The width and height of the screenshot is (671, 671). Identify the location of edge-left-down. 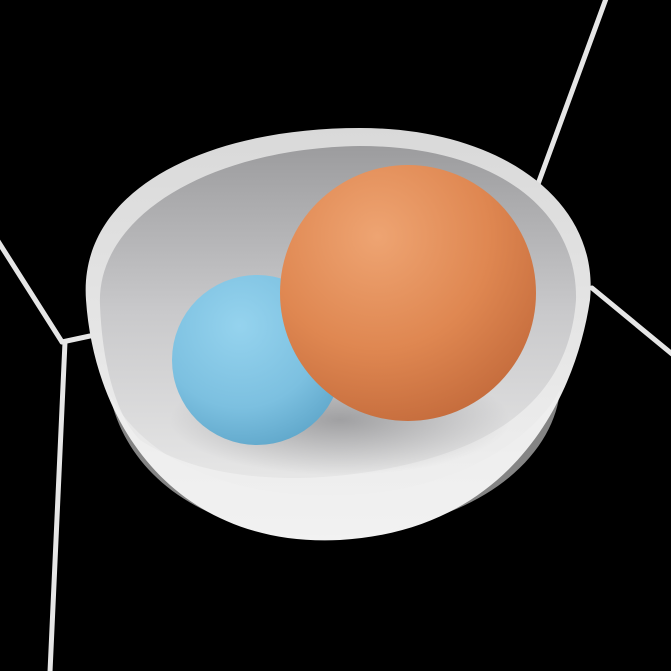
(57, 505).